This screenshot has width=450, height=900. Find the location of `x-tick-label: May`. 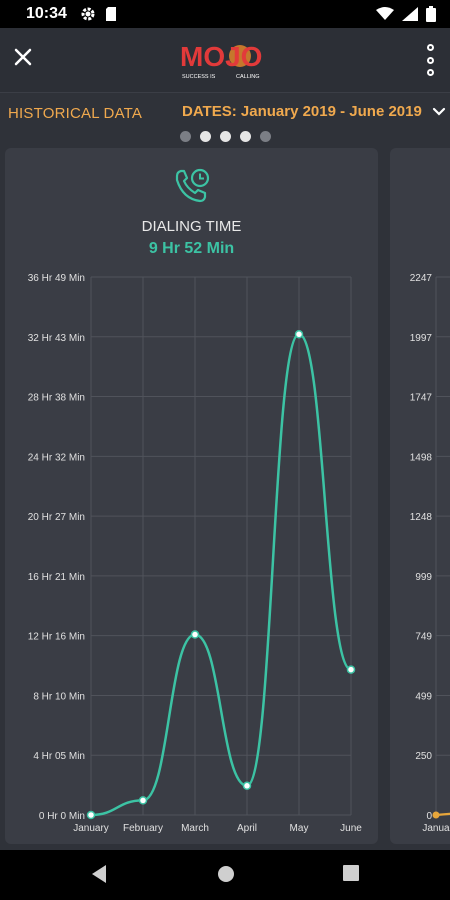

x-tick-label: May is located at coordinates (299, 828).